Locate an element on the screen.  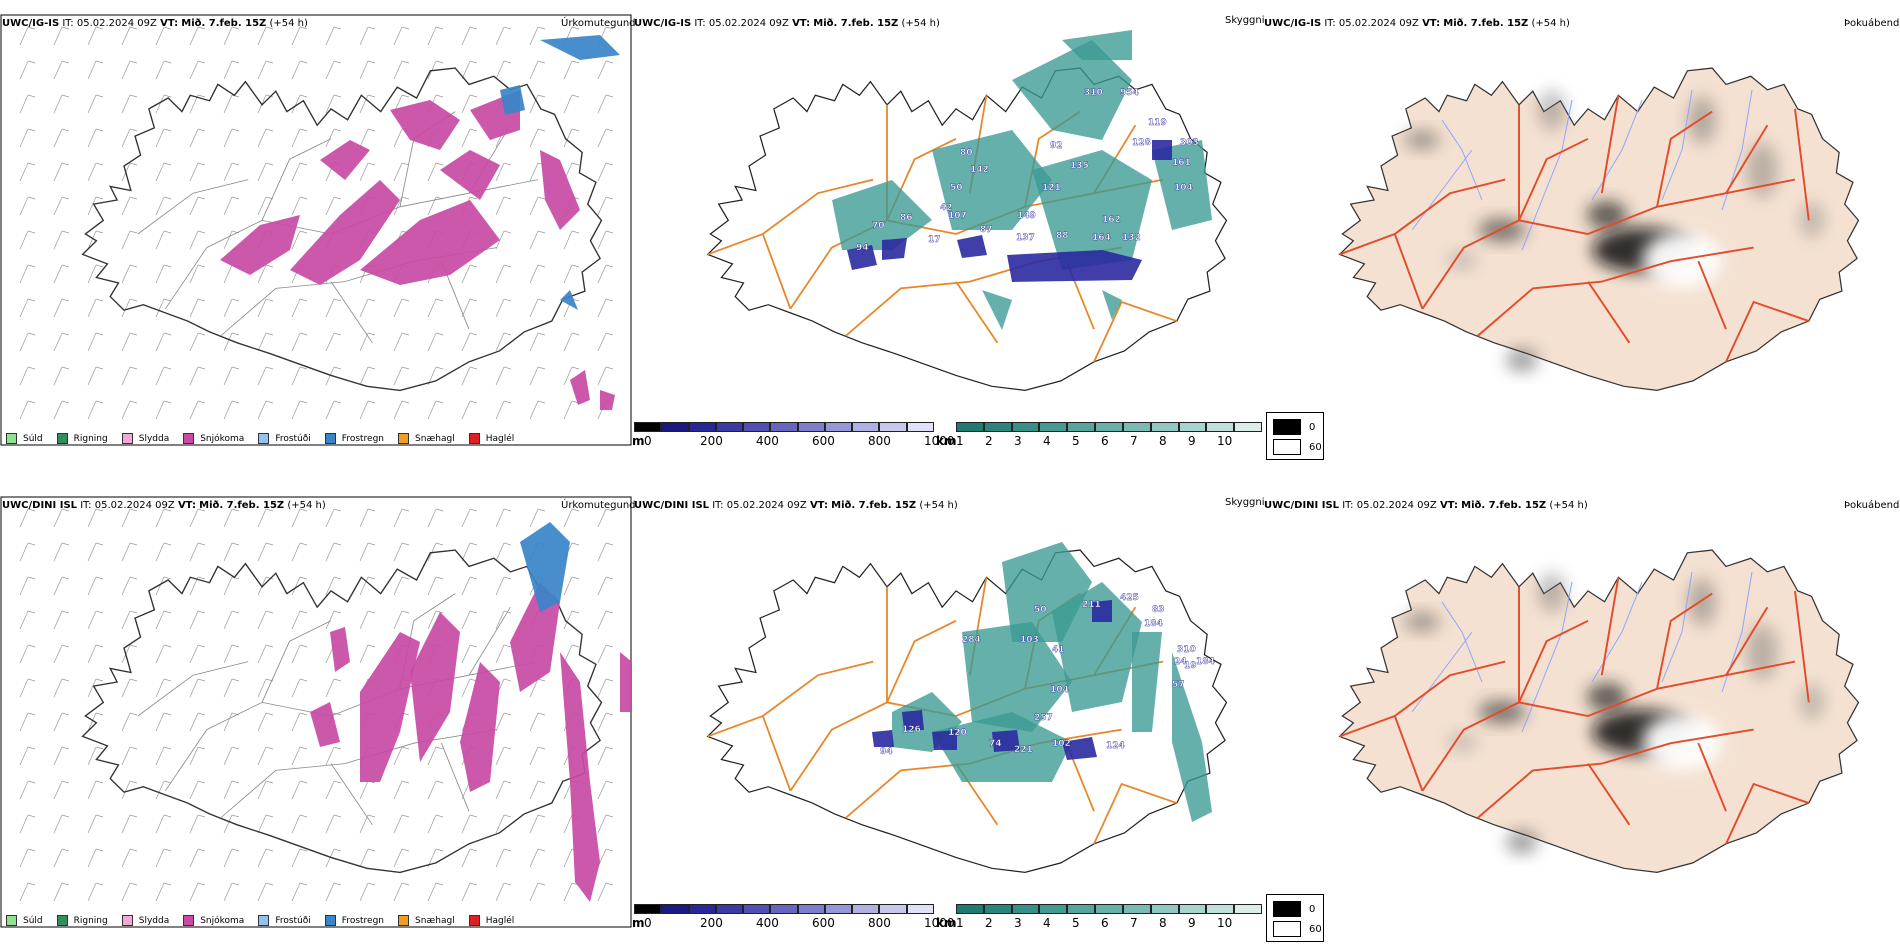
fog-legend-item: 0 is located at coordinates (1294, 909).